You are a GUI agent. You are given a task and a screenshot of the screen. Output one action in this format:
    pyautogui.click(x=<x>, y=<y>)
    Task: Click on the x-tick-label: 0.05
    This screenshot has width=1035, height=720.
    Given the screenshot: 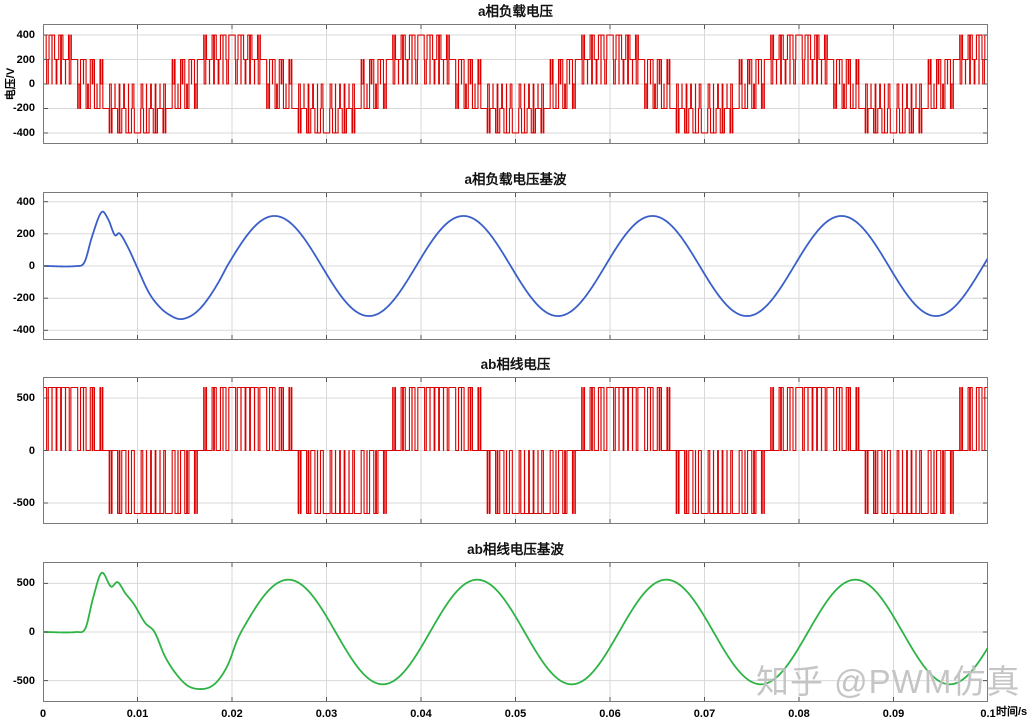 What is the action you would take?
    pyautogui.click(x=515, y=714)
    